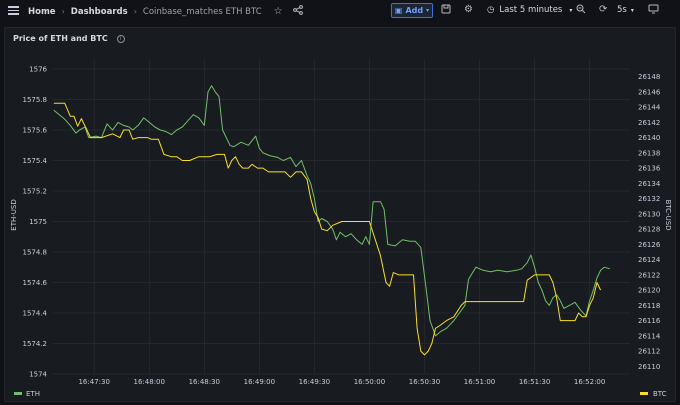  What do you see at coordinates (468, 9) in the screenshot?
I see `gear-icon: ⚙` at bounding box center [468, 9].